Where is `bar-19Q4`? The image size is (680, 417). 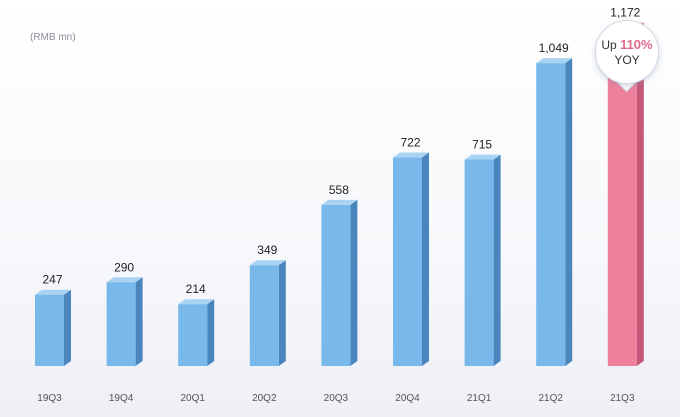 bar-19Q4 is located at coordinates (121, 324).